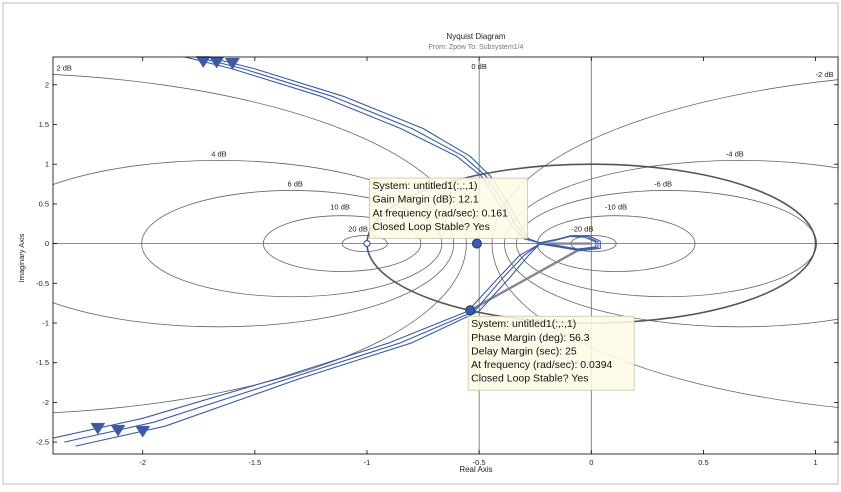  I want to click on y-tick-label-5: 0, so click(47, 243).